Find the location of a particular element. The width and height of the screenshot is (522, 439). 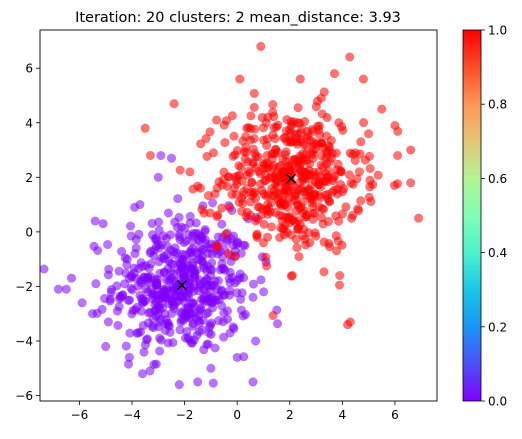

colorbar-tick-label: 0.0 is located at coordinates (497, 402).